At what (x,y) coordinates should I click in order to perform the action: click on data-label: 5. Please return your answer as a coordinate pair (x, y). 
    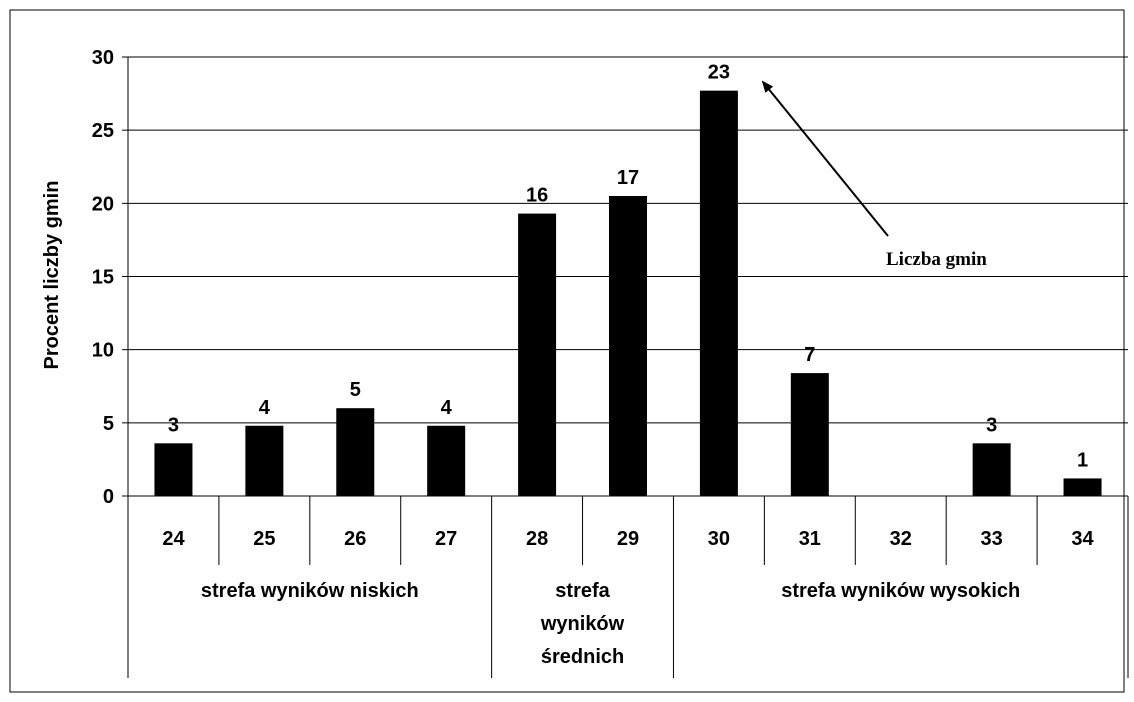
    Looking at the image, I should click on (355, 390).